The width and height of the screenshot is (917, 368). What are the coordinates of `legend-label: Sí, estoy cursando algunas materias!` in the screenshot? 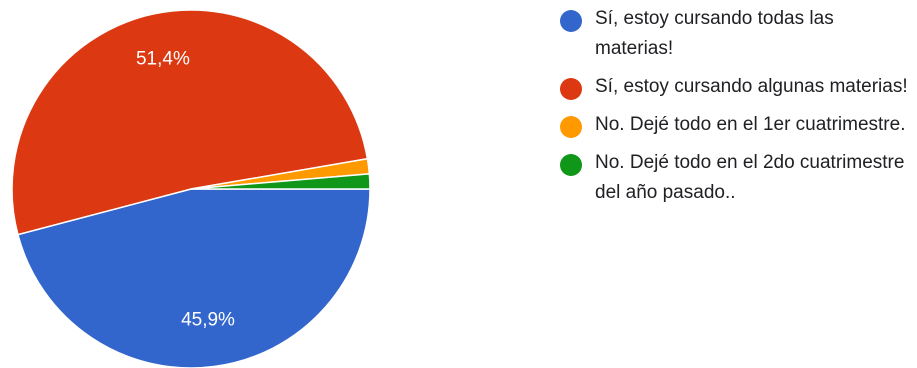 It's located at (751, 86).